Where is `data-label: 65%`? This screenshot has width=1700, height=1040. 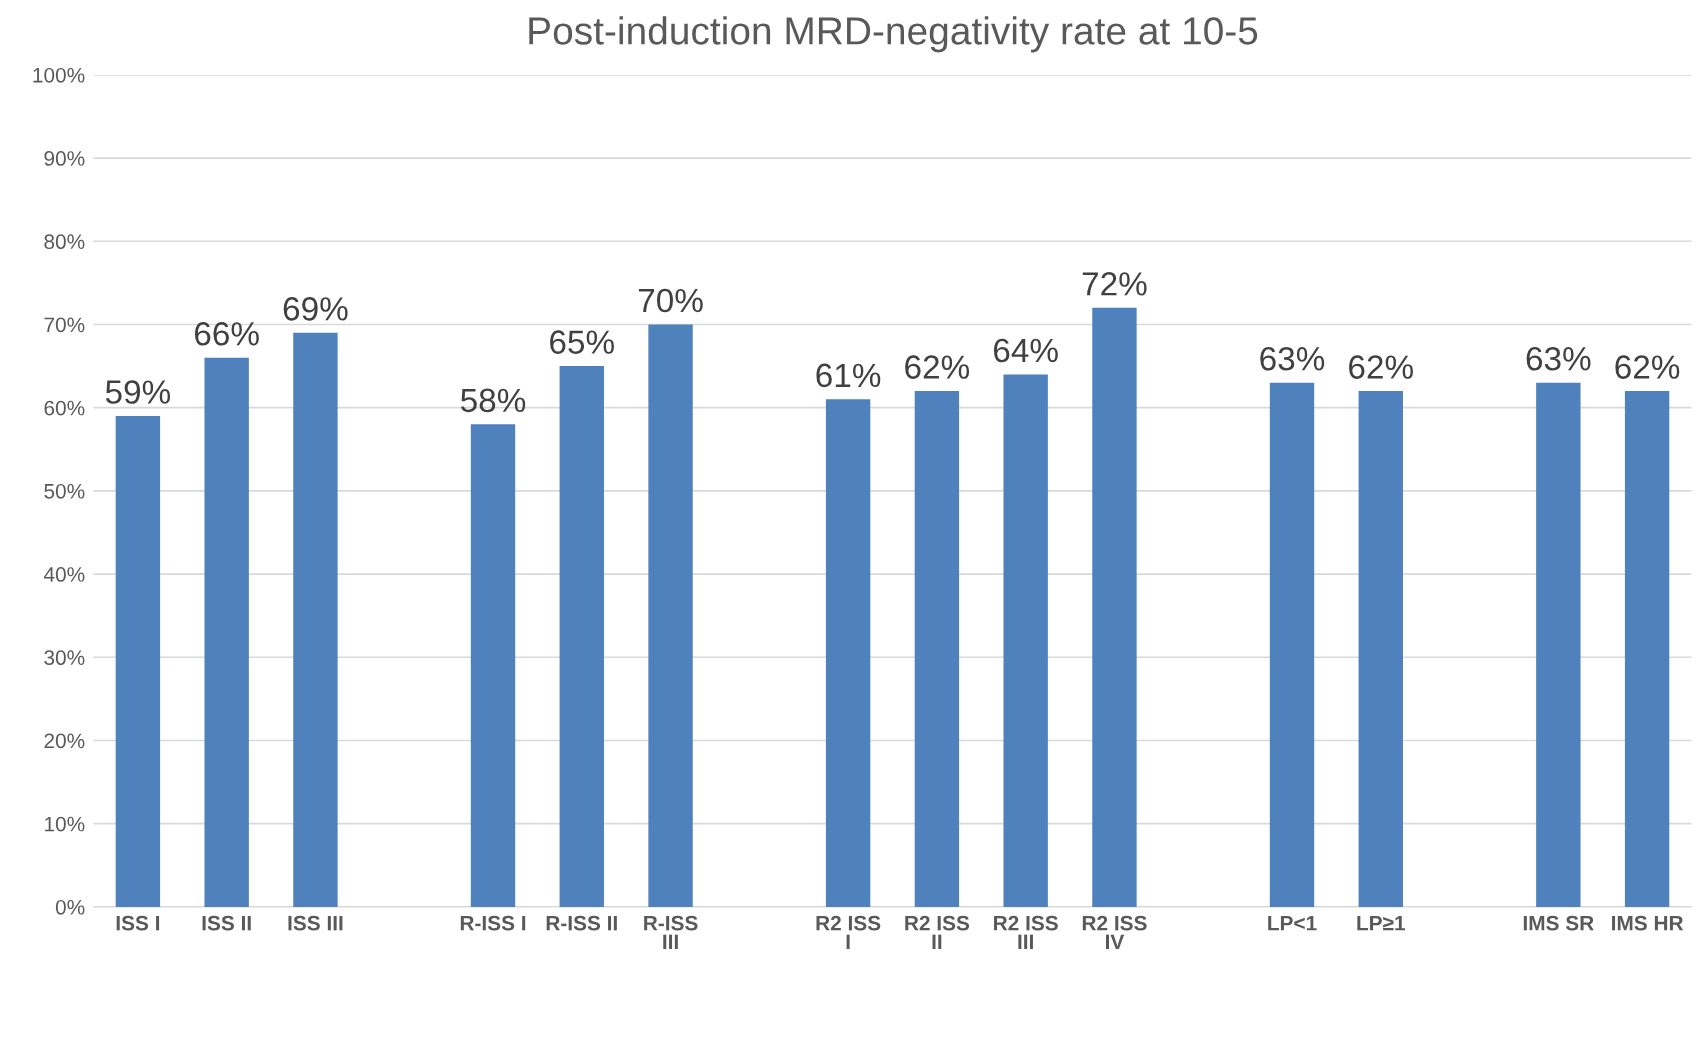
data-label: 65% is located at coordinates (582, 342).